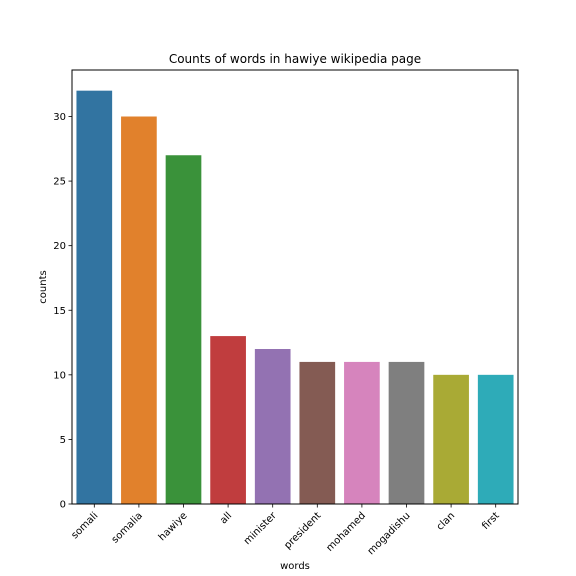  Describe the element at coordinates (260, 528) in the screenshot. I see `x-tick-label: minister` at that location.